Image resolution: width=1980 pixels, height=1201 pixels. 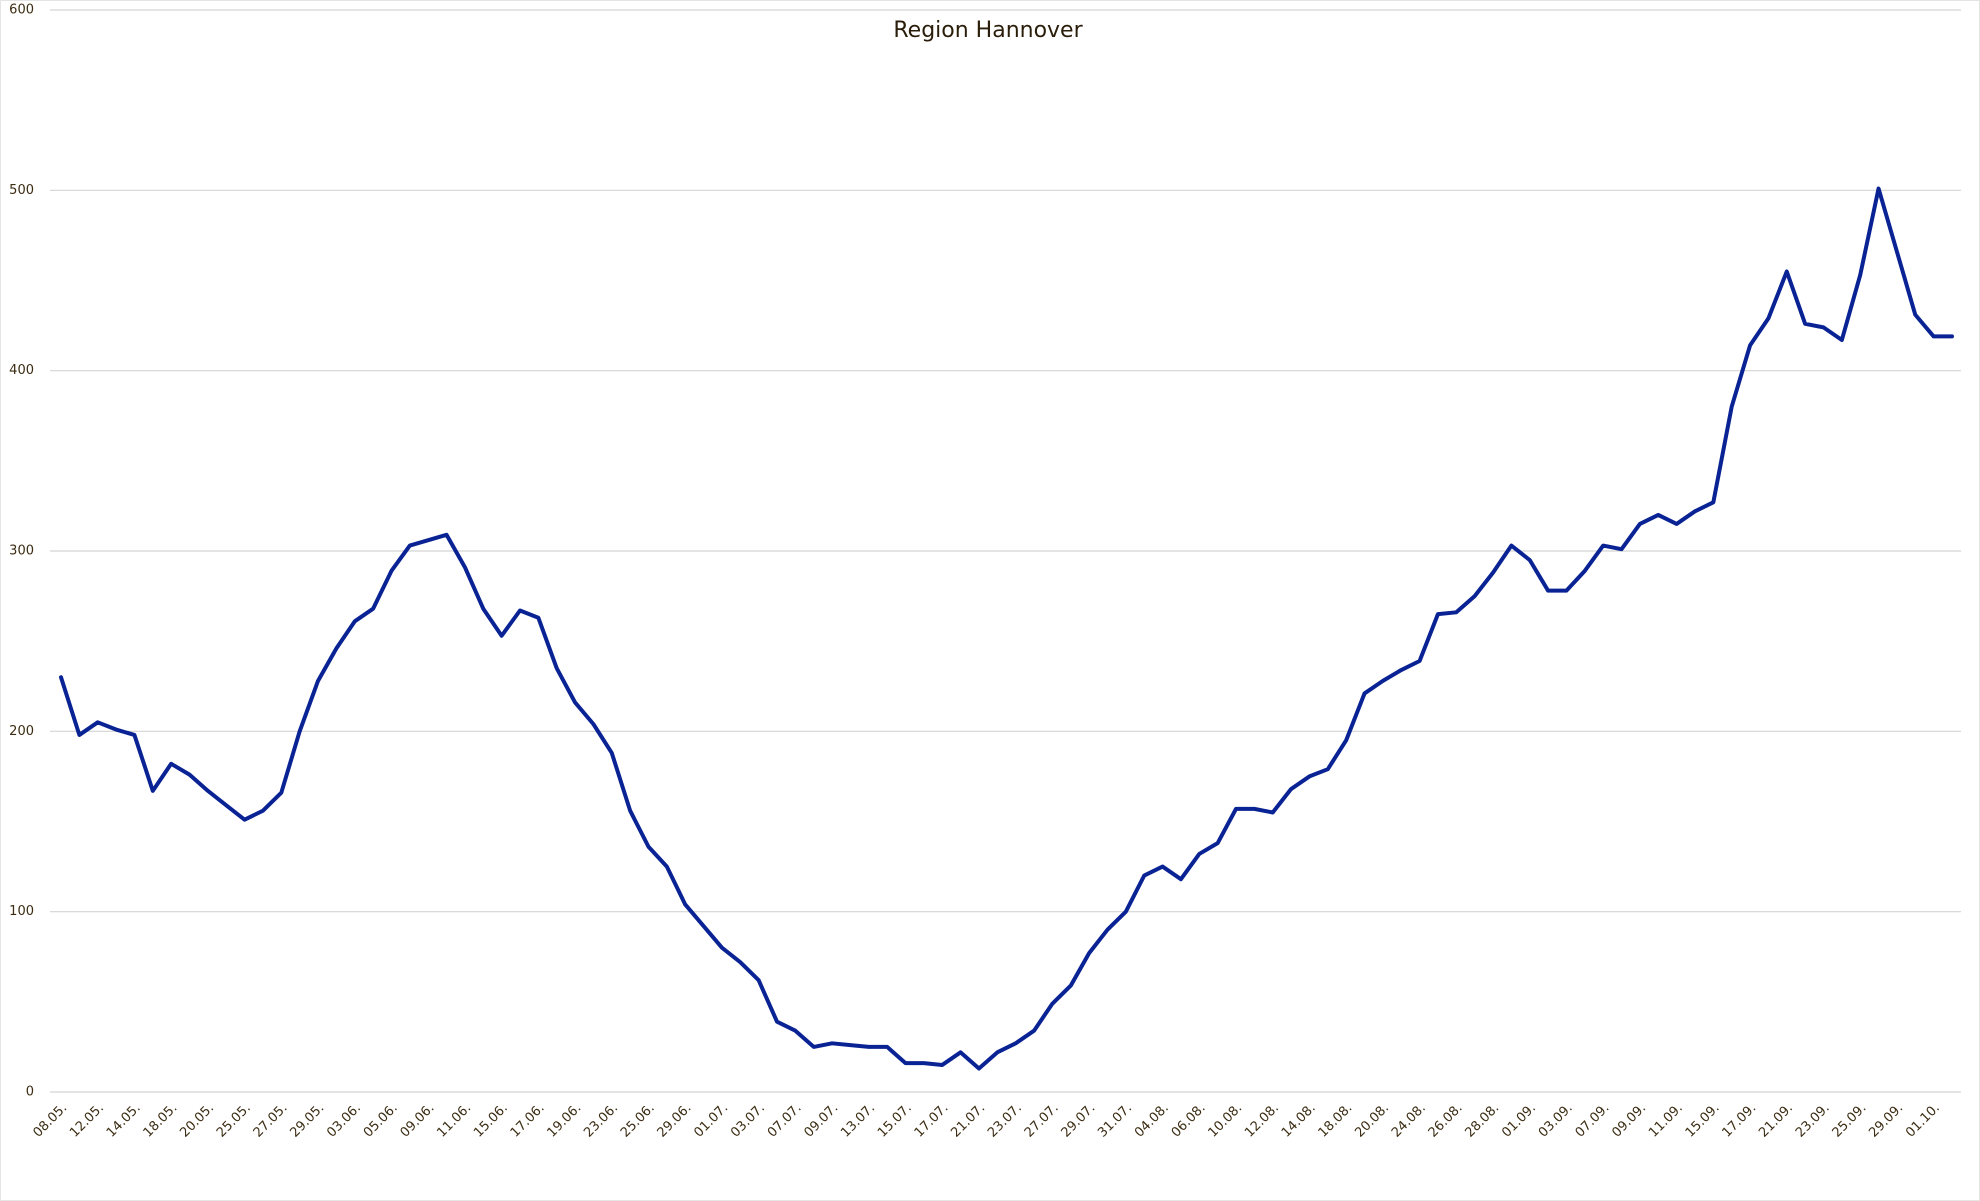 I want to click on y-tick-label: 200, so click(x=21, y=731).